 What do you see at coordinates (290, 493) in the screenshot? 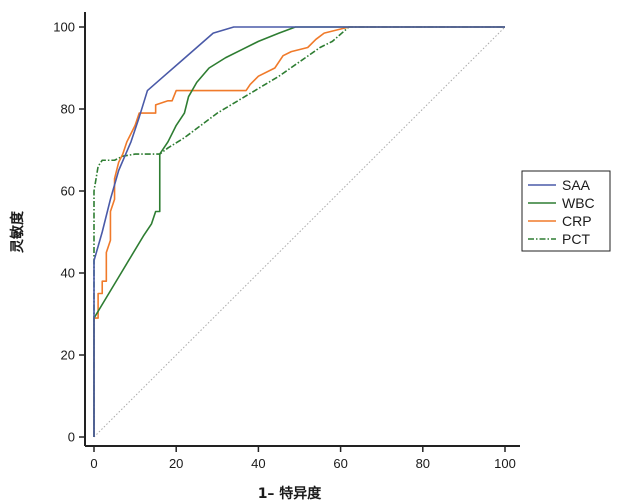
I see `x-axis-title: 1– 特异度` at bounding box center [290, 493].